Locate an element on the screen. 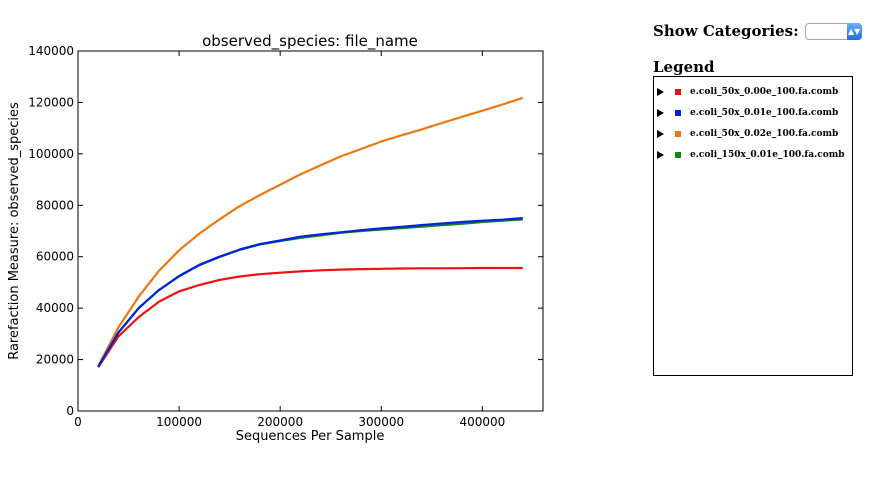 The width and height of the screenshot is (875, 483). y-tick-label: 100000 is located at coordinates (51, 154).